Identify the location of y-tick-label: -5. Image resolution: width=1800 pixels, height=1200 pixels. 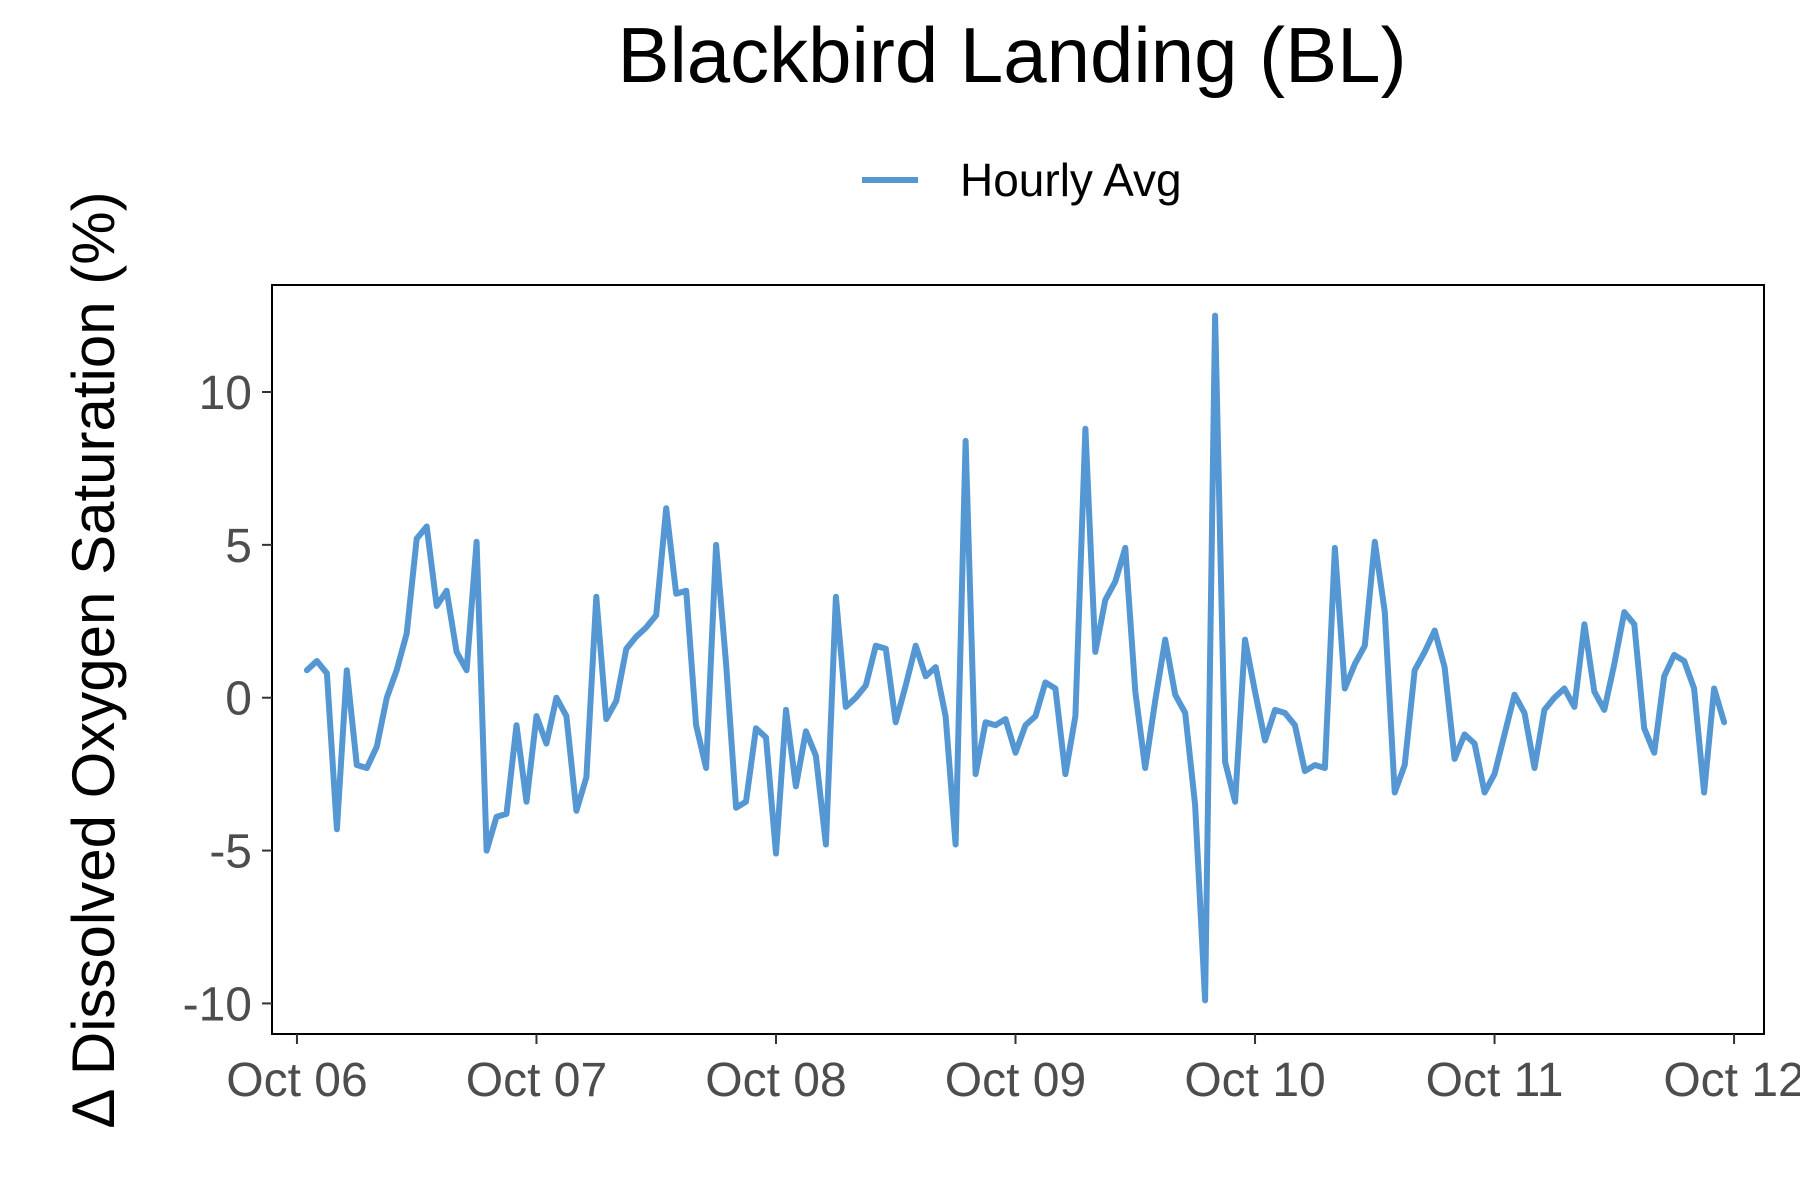
(230, 852).